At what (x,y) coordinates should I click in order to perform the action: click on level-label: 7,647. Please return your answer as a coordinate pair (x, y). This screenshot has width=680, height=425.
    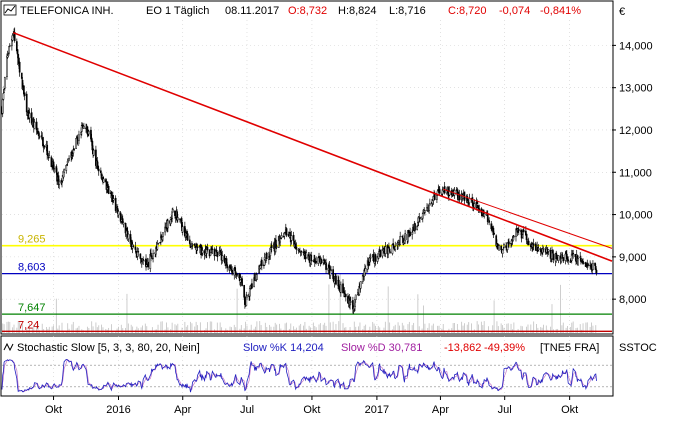
    Looking at the image, I should click on (32, 308).